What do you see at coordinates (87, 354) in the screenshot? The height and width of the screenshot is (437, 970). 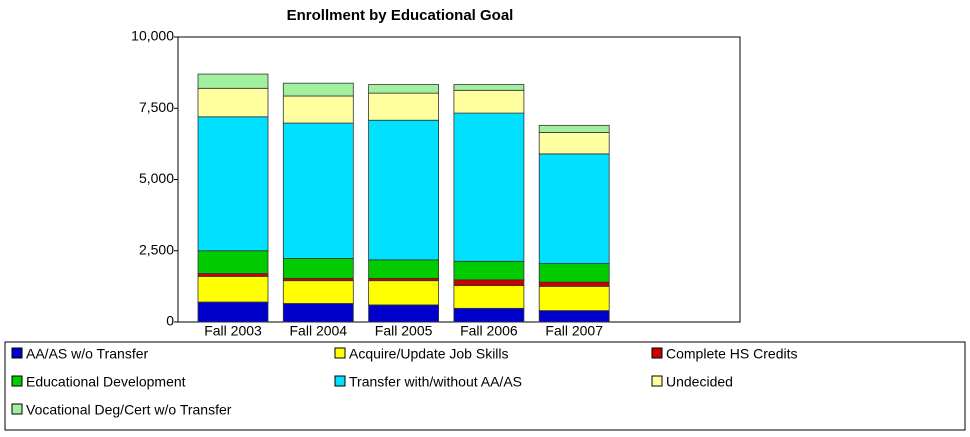 I see `legend-label: AA/AS w/o Transfer` at bounding box center [87, 354].